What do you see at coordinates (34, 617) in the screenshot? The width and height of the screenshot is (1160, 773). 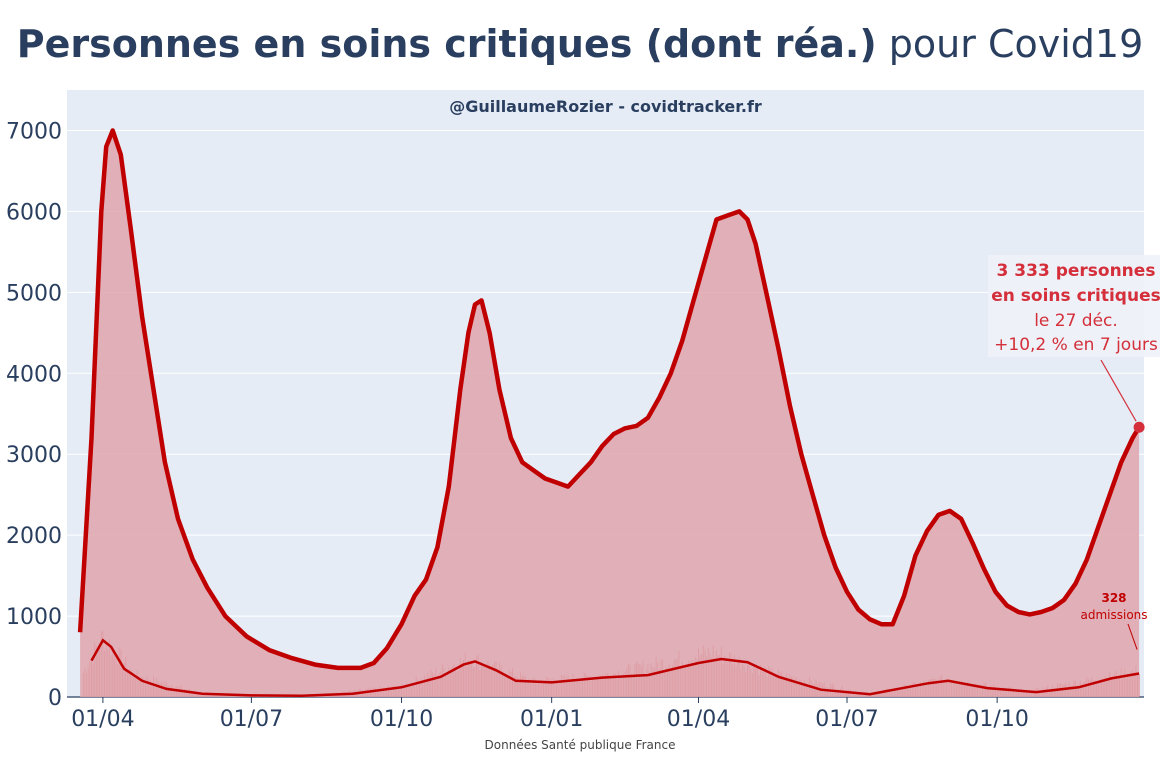 I see `y-tick-label: 1000` at bounding box center [34, 617].